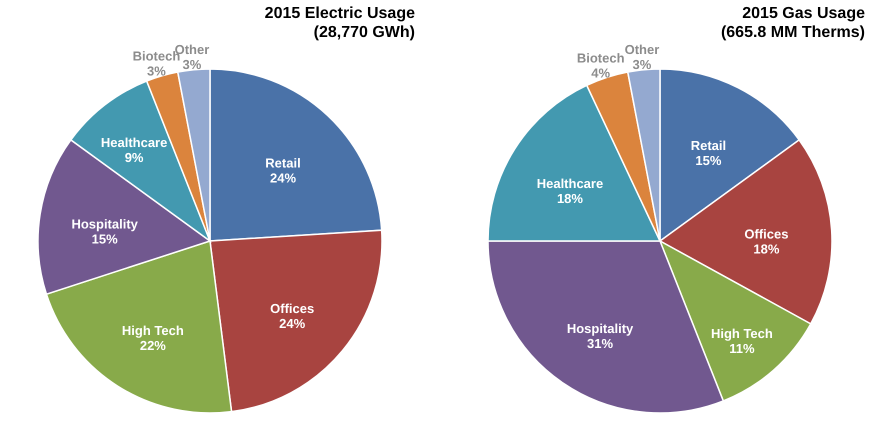  What do you see at coordinates (364, 32) in the screenshot?
I see `chart-subtitle: (28,770 GWh)` at bounding box center [364, 32].